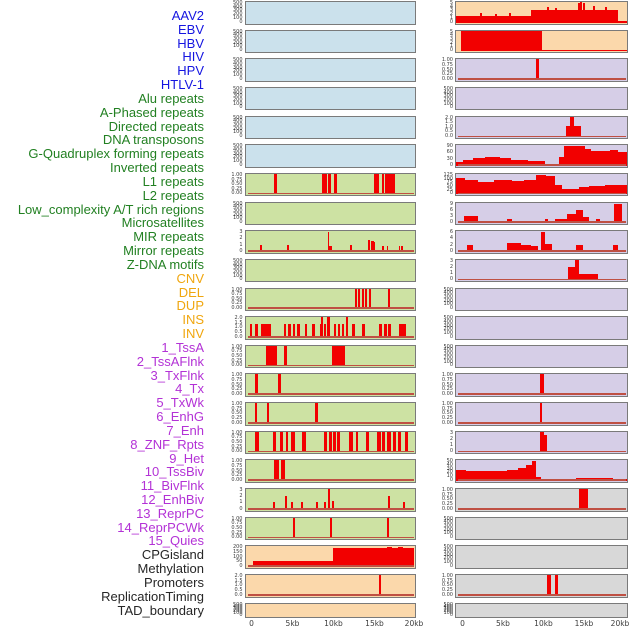 The image size is (630, 630). I want to click on row-label-tad-boundary: TAD_boundary, so click(160, 610).